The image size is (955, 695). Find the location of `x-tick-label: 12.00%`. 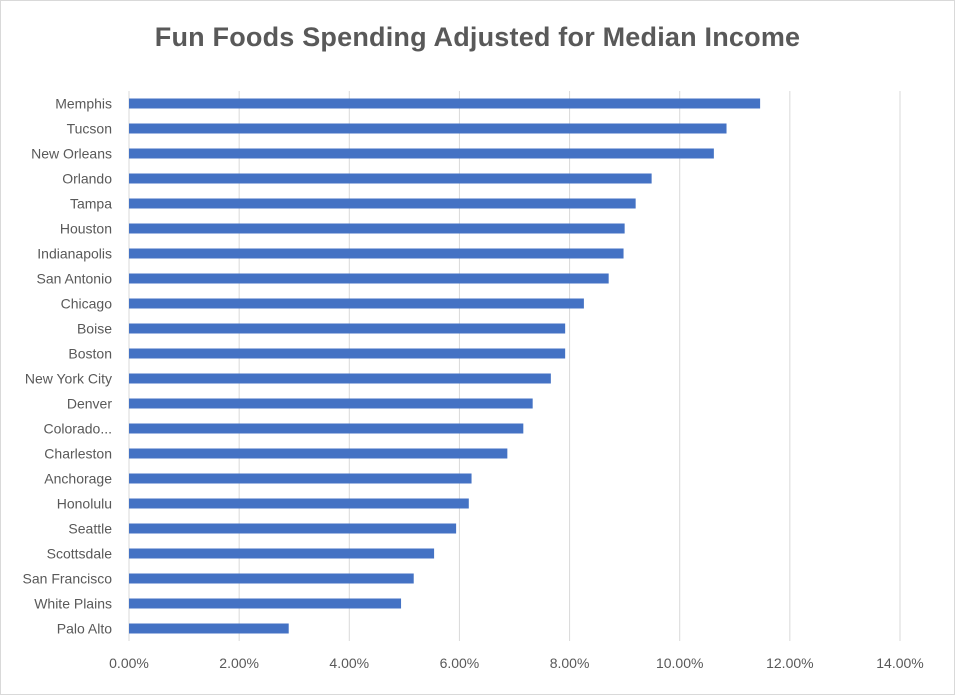

x-tick-label: 12.00% is located at coordinates (789, 663).